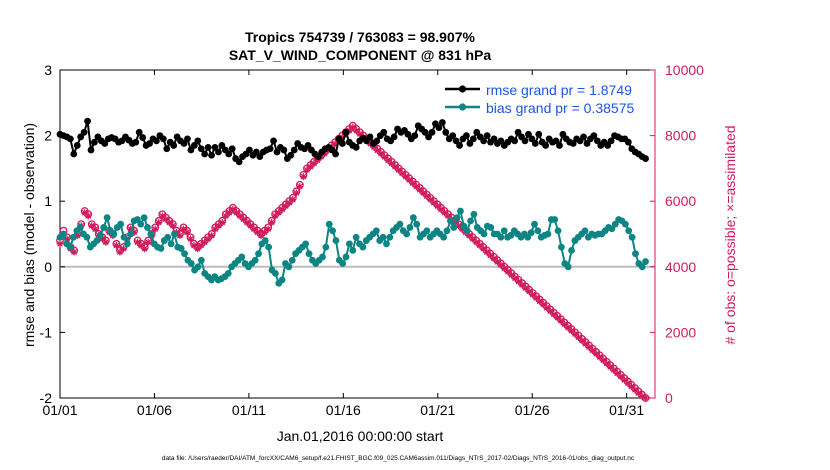  What do you see at coordinates (532, 410) in the screenshot?
I see `x-tick-label: 01/26` at bounding box center [532, 410].